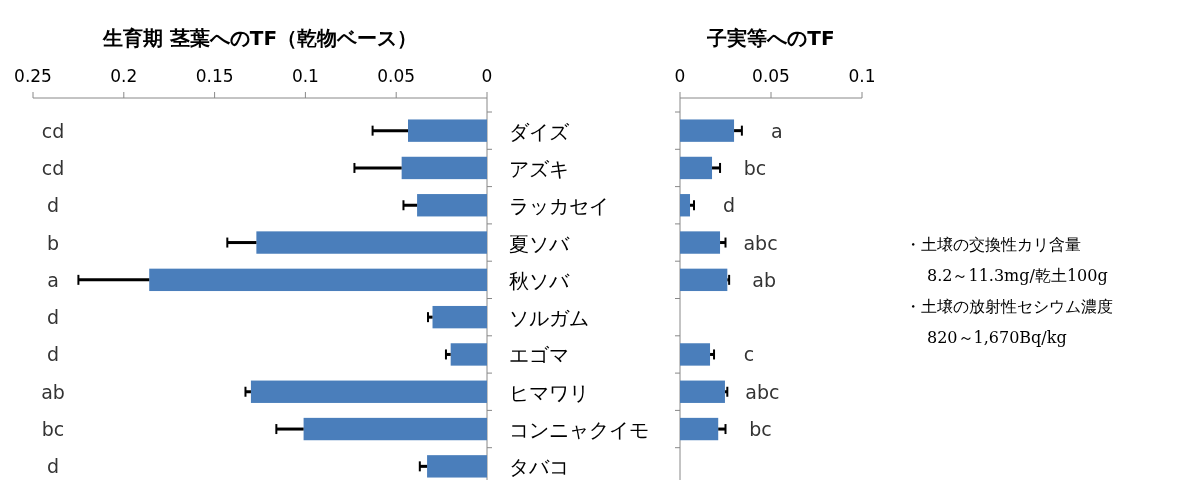 This screenshot has width=1187, height=480. What do you see at coordinates (993, 244) in the screenshot?
I see `text: ・土壌の交換性カリ含量` at bounding box center [993, 244].